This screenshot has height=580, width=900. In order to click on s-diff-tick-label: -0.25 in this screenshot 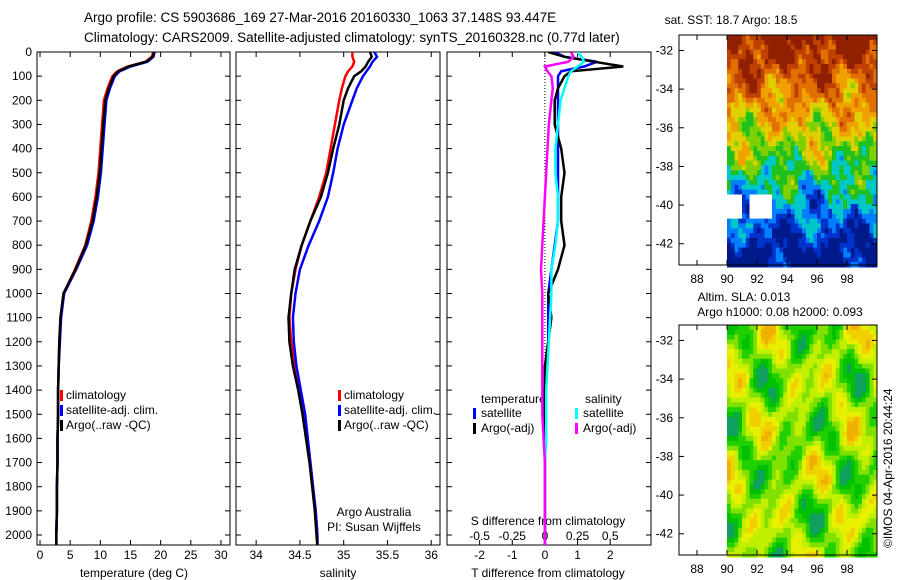, I will do `click(513, 536)`.